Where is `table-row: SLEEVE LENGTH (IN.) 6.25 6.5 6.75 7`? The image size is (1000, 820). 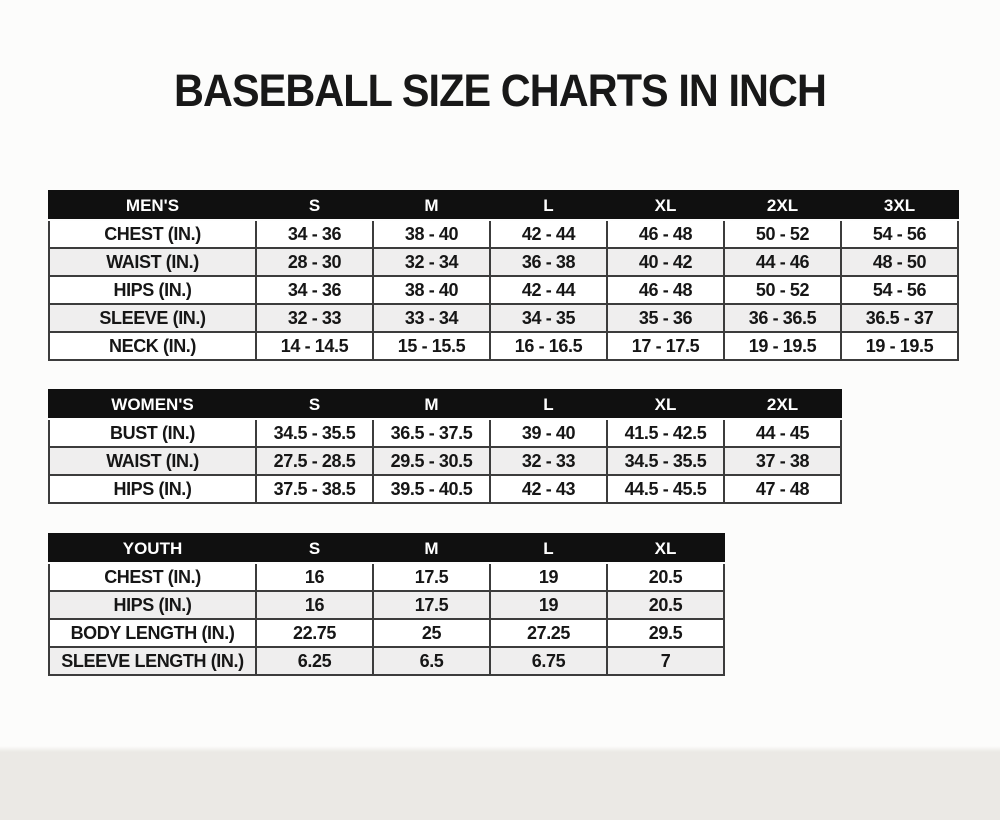
table-row: SLEEVE LENGTH (IN.) 6.25 6.5 6.75 7 is located at coordinates (386, 661).